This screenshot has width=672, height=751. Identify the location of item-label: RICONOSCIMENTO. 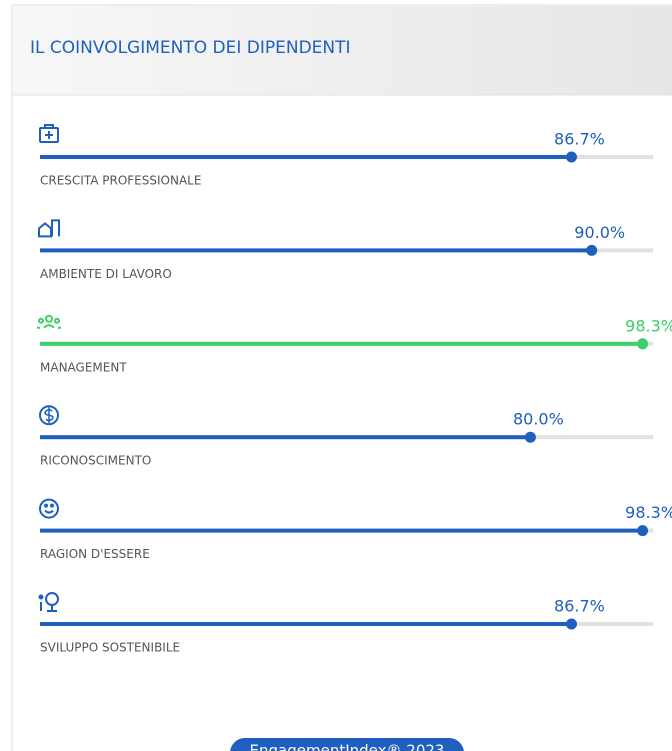
(95, 461).